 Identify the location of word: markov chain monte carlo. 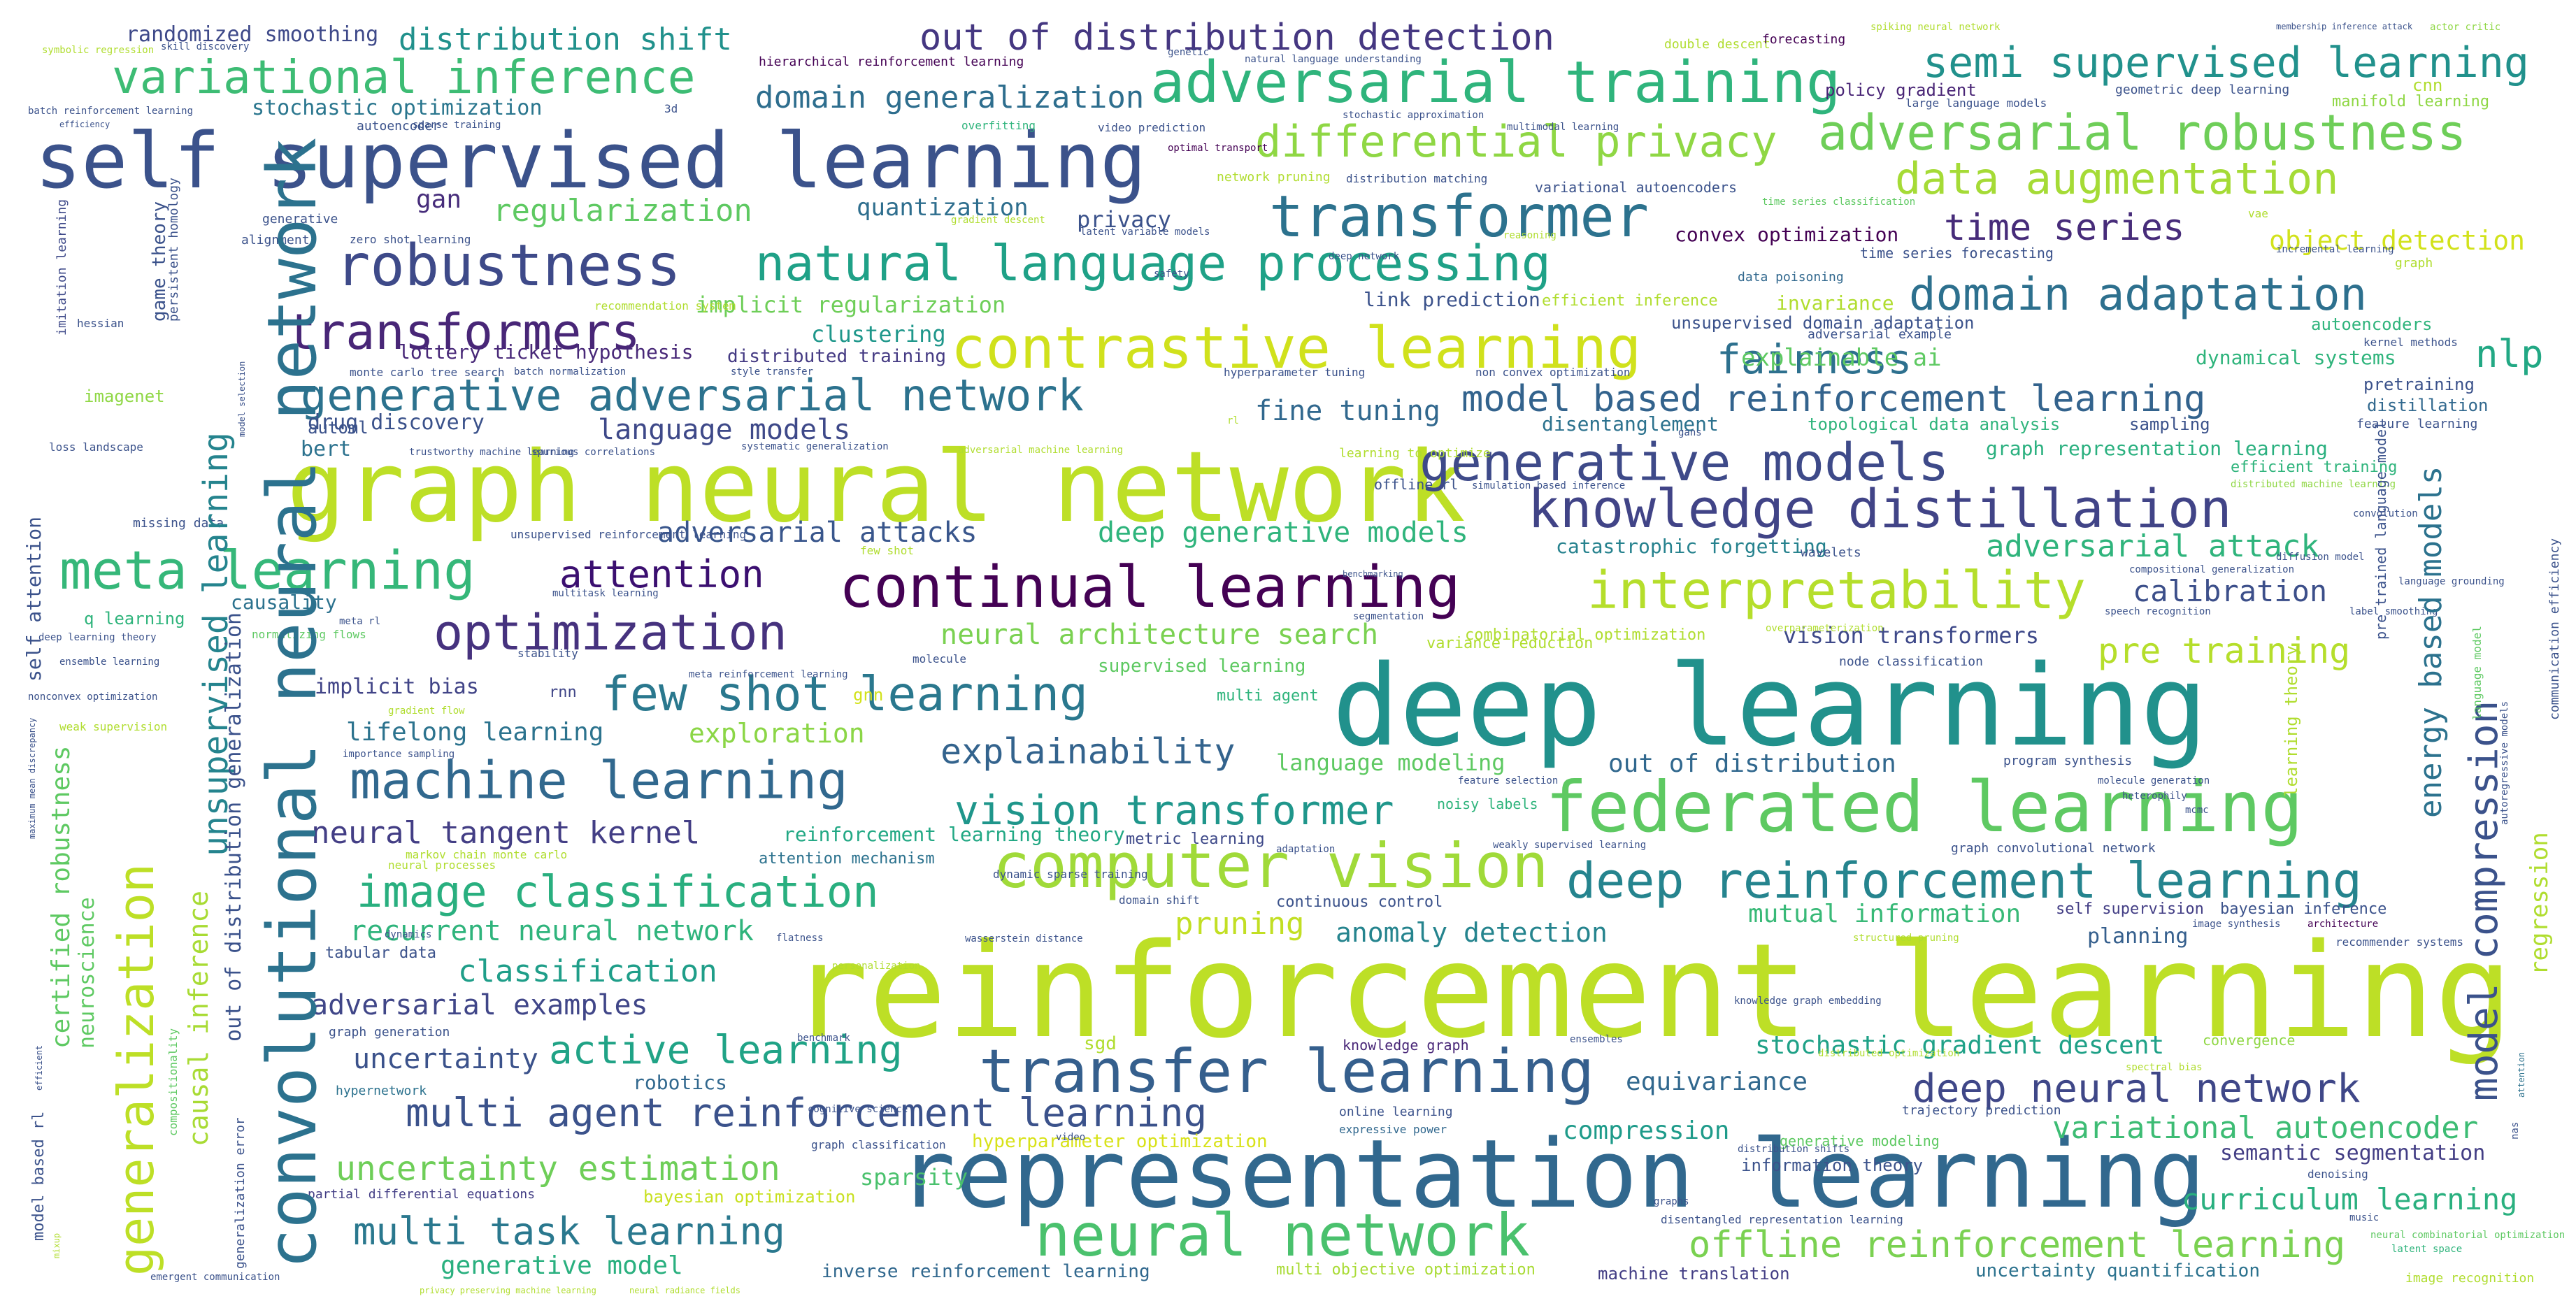
(487, 855).